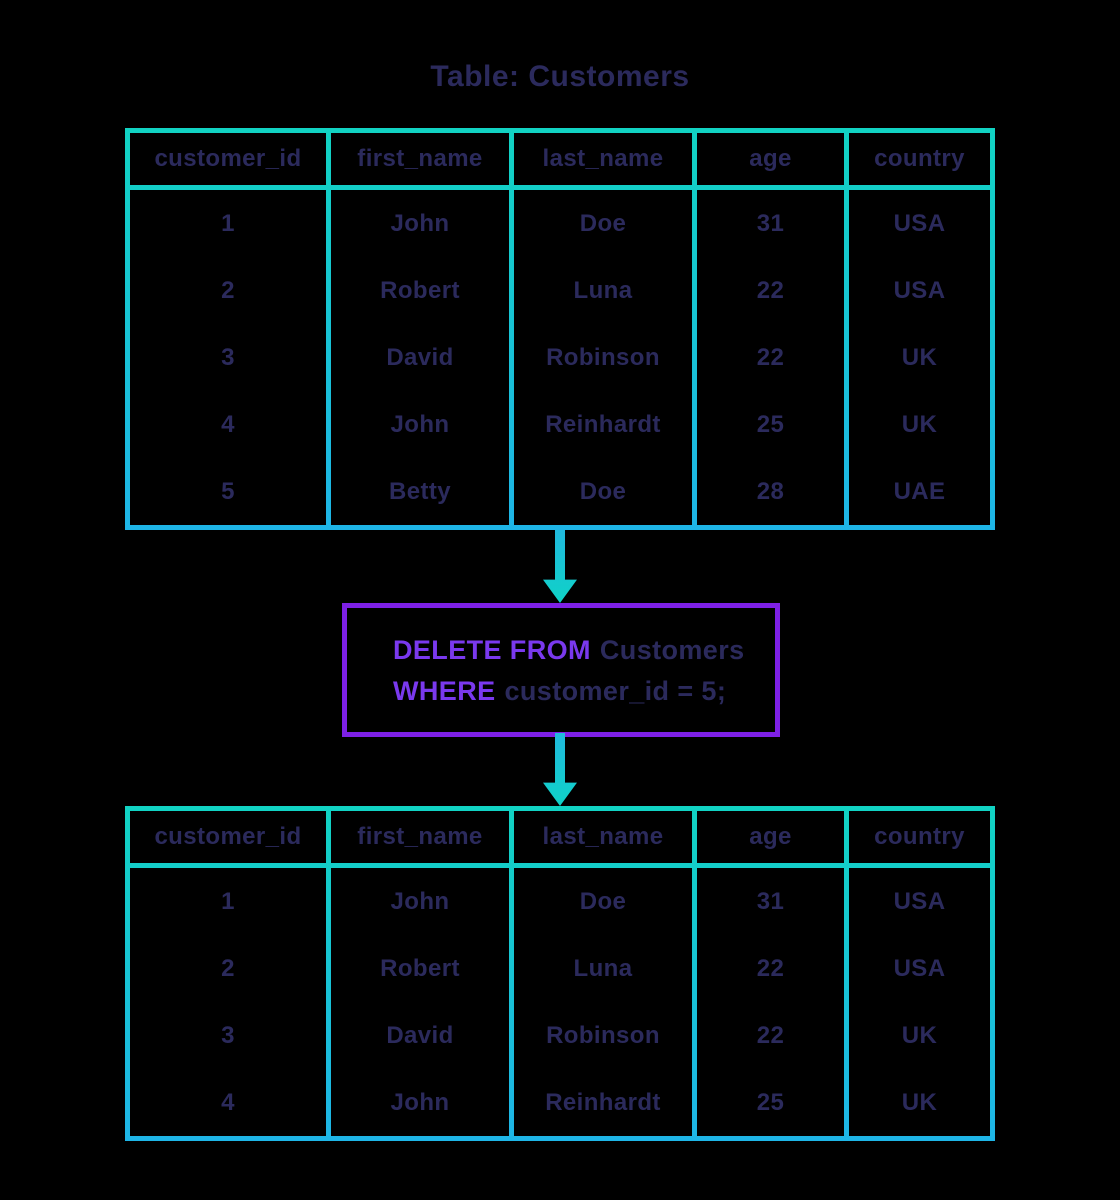 Image resolution: width=1120 pixels, height=1200 pixels. What do you see at coordinates (420, 491) in the screenshot?
I see `cell-first_name: Betty` at bounding box center [420, 491].